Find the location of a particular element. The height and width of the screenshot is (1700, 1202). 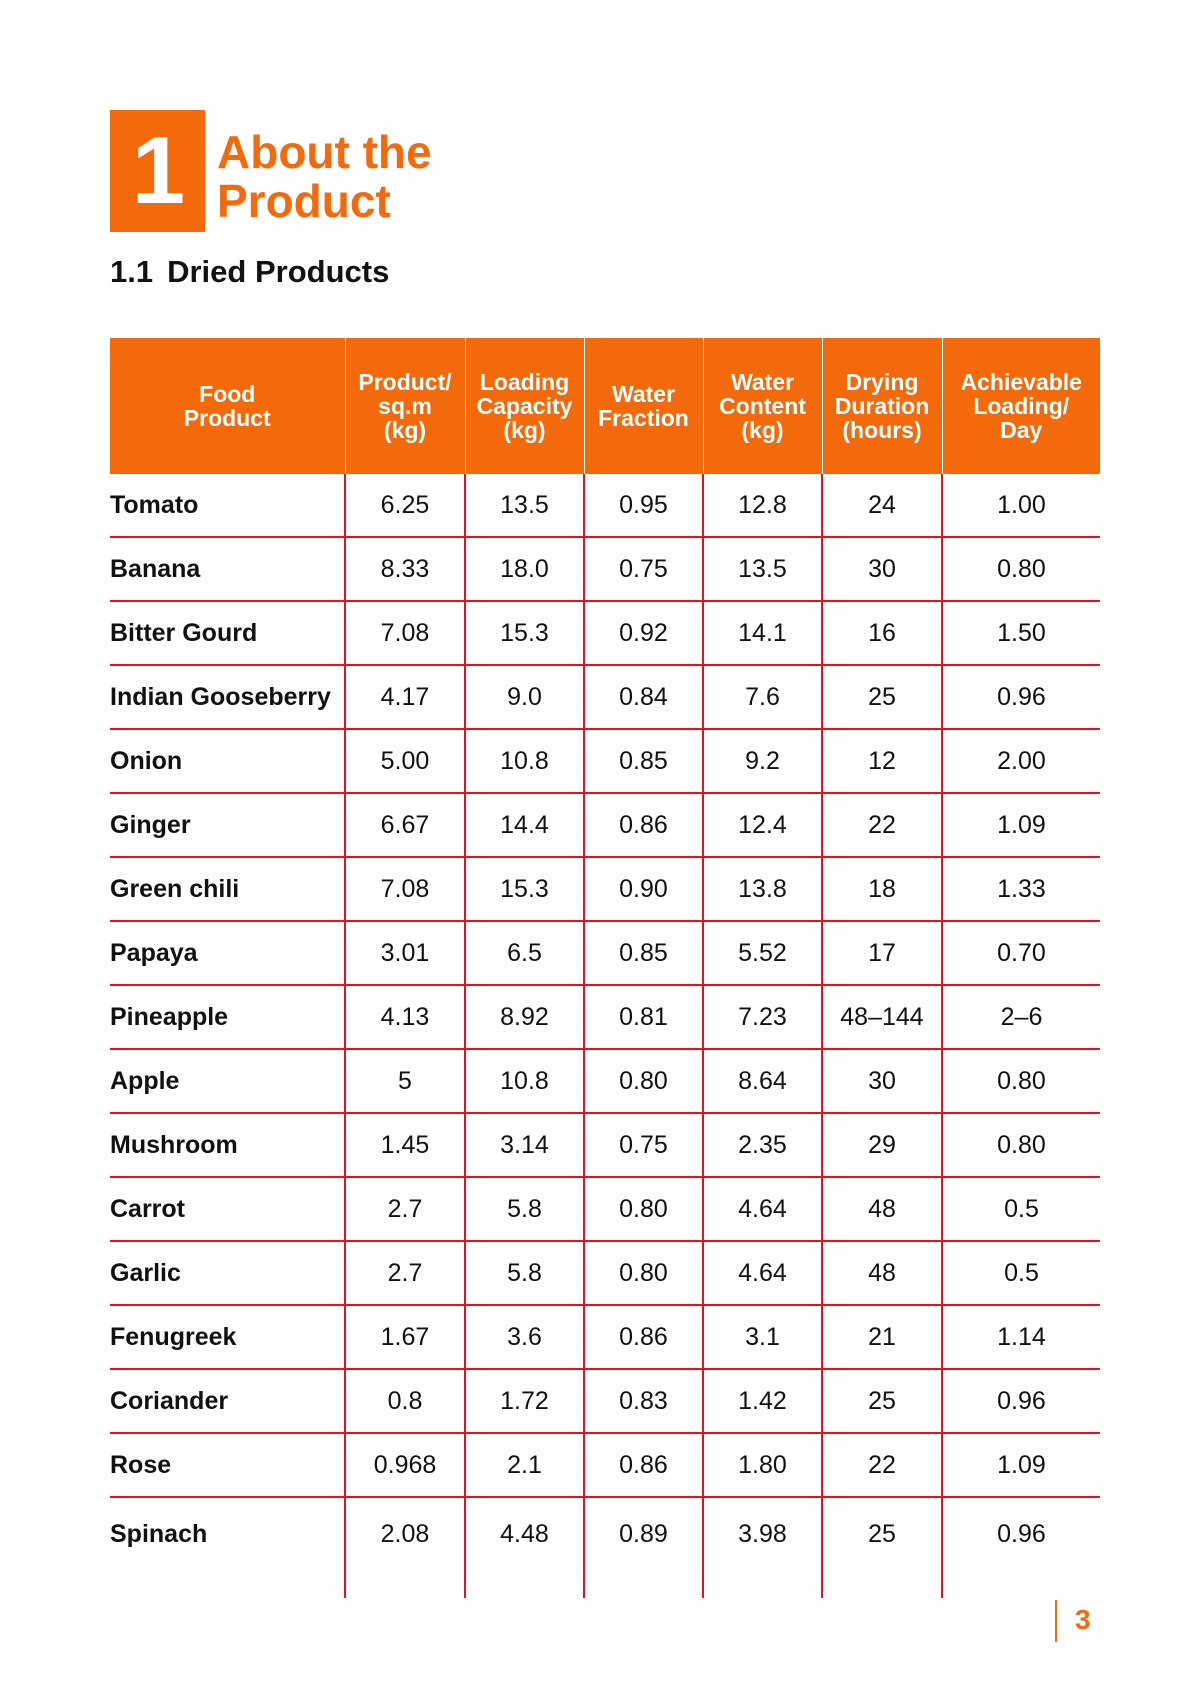

table-cell: 5.00 is located at coordinates (404, 761).